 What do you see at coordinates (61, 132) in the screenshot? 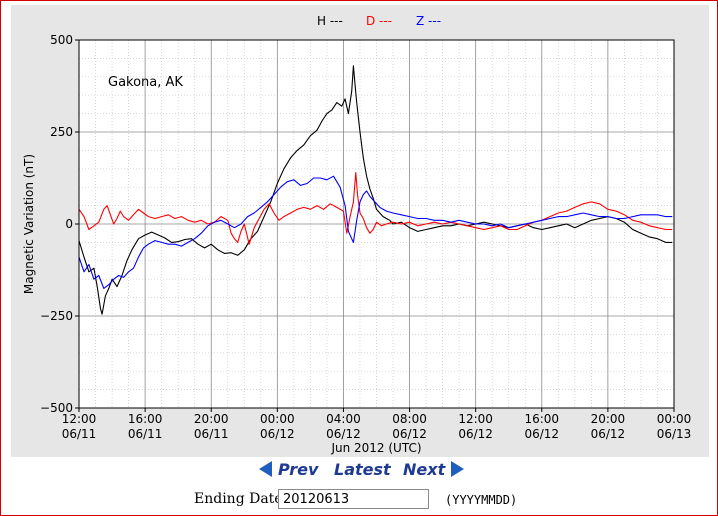
I see `y-tick-label: 250` at bounding box center [61, 132].